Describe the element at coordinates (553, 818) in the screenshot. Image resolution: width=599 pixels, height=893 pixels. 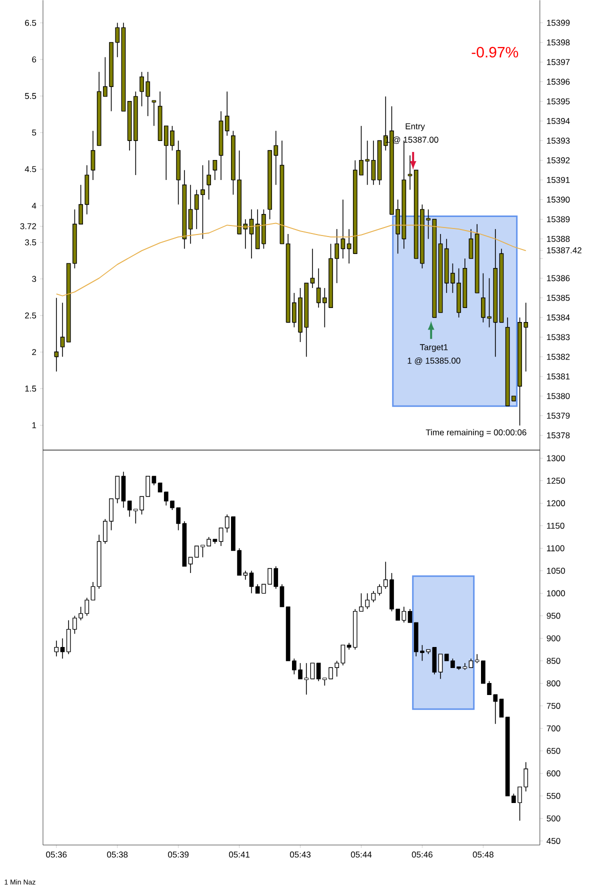
I see `y-tick-label: 500` at that location.